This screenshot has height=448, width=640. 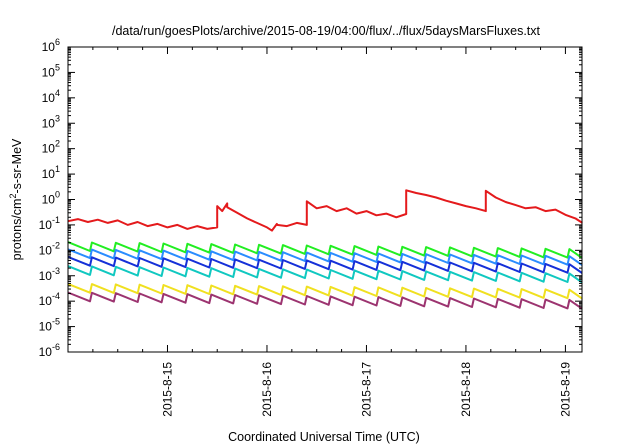 What do you see at coordinates (57, 195) in the screenshot?
I see `y-tick-label-exponent: 0` at bounding box center [57, 195].